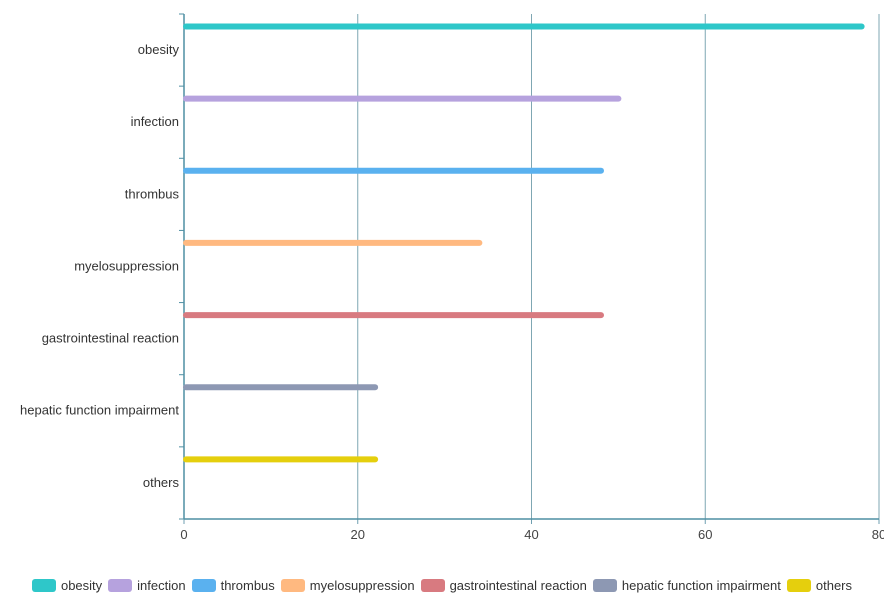 The image size is (884, 599). I want to click on legend-item: obesity, so click(67, 585).